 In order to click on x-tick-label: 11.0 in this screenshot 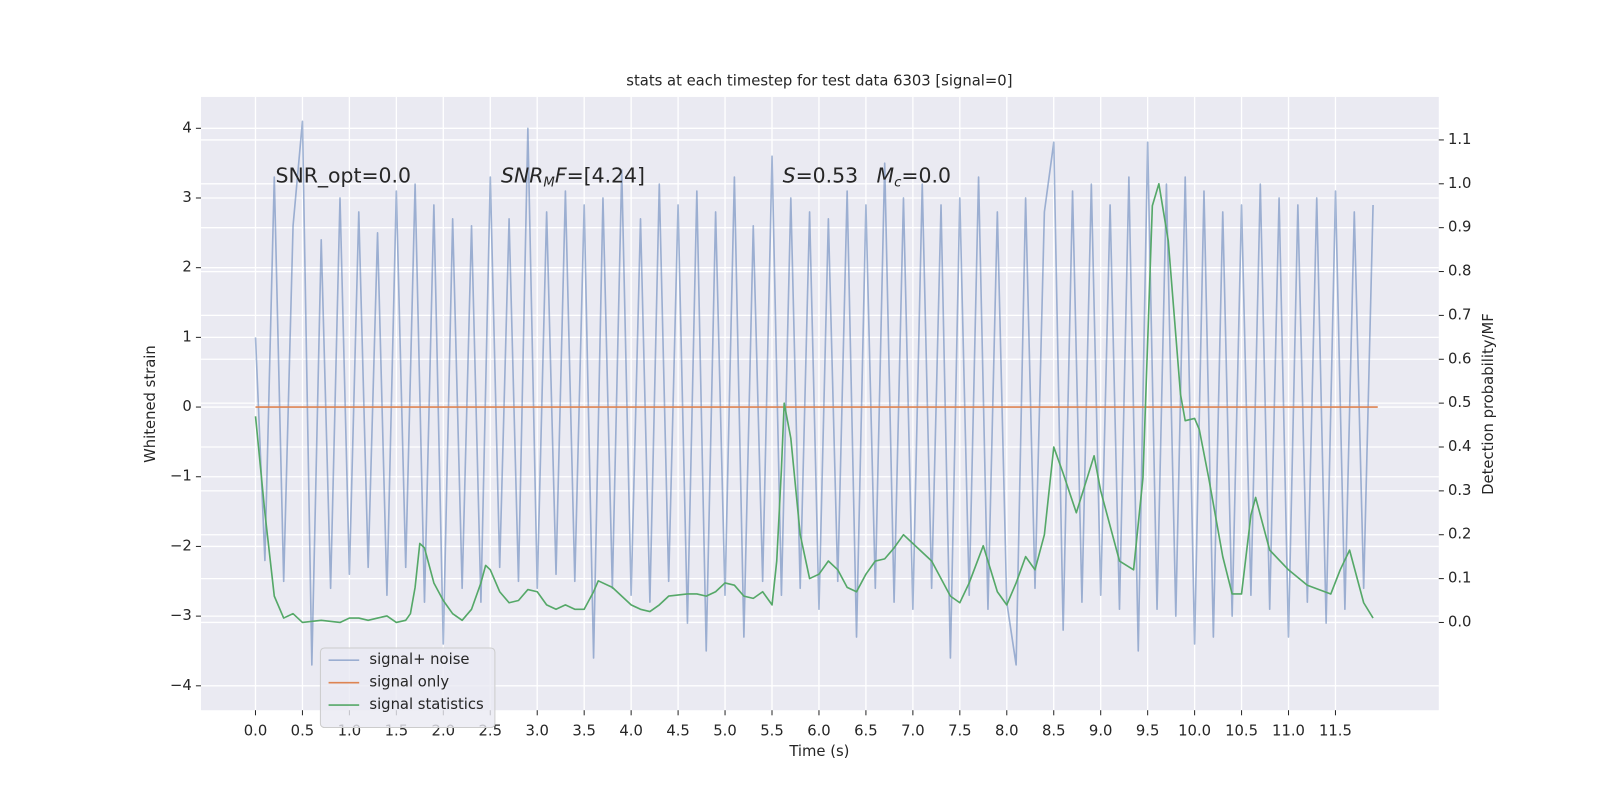, I will do `click(1288, 731)`.